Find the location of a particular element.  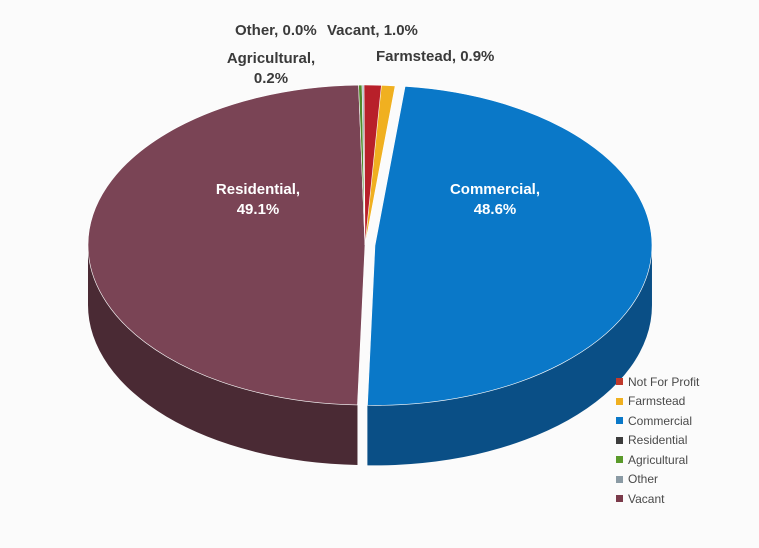

data-label-vacant: Vacant, 1.0% is located at coordinates (372, 30).